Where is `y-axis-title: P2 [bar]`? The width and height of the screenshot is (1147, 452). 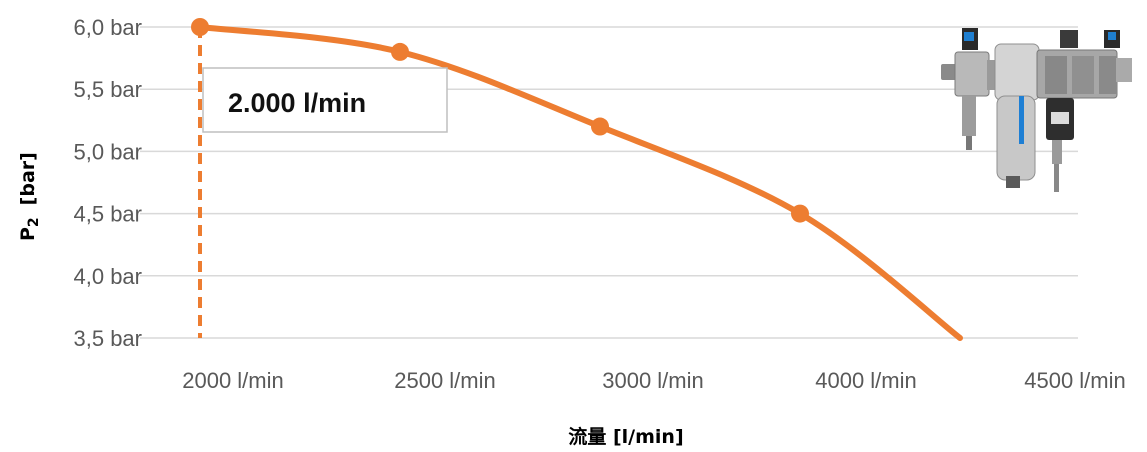
y-axis-title: P2 [bar] is located at coordinates (29, 196).